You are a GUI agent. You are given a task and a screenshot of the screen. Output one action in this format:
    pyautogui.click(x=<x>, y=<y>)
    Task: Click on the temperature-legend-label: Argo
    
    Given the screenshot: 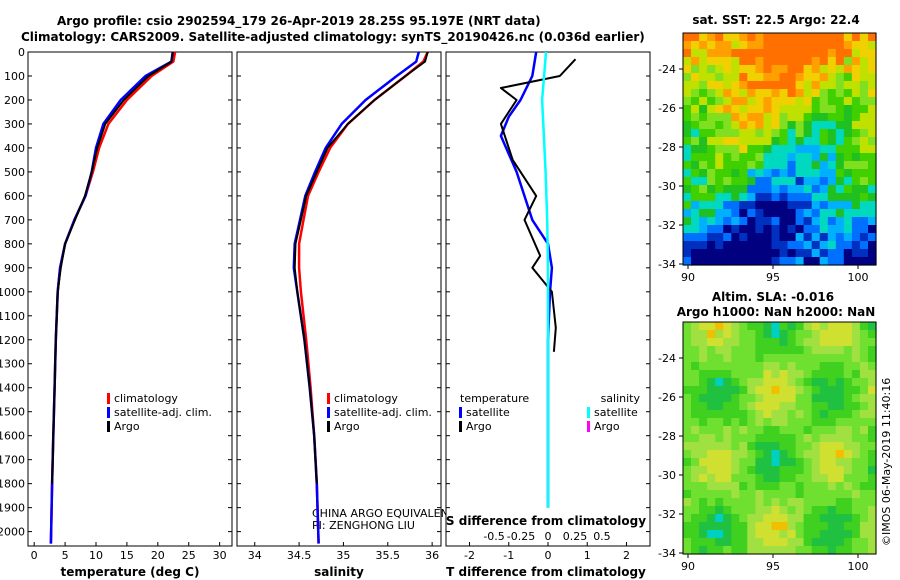 What is the action you would take?
    pyautogui.click(x=127, y=426)
    